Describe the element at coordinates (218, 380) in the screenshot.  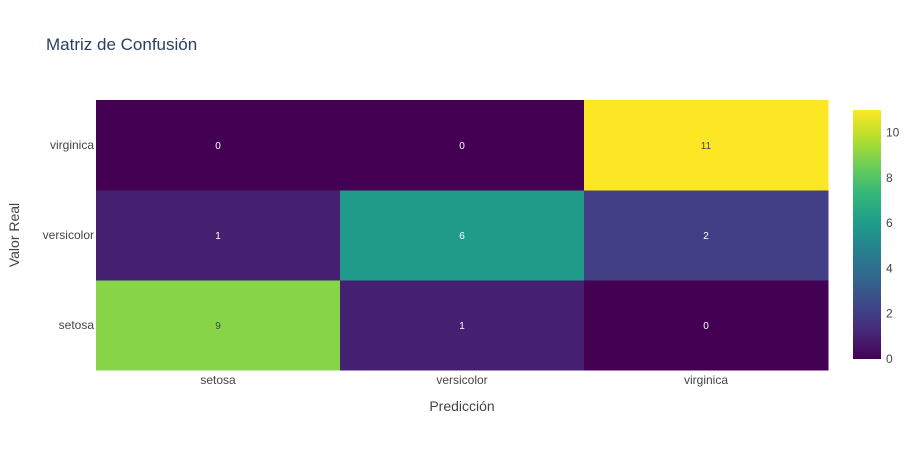
I see `x-tick-label: setosa` at that location.